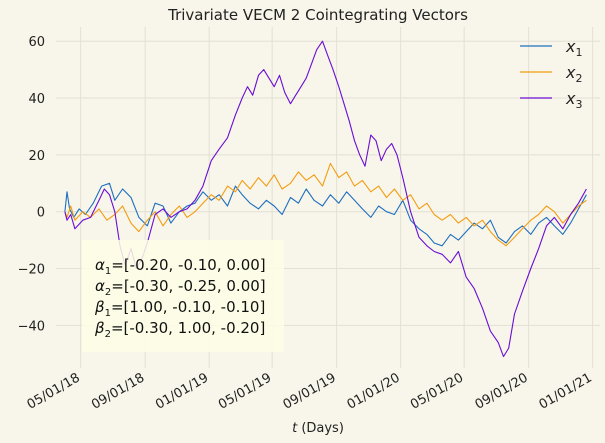  What do you see at coordinates (31, 184) in the screenshot?
I see `y-tick-labels: −40 −20 0 20 40 60` at bounding box center [31, 184].